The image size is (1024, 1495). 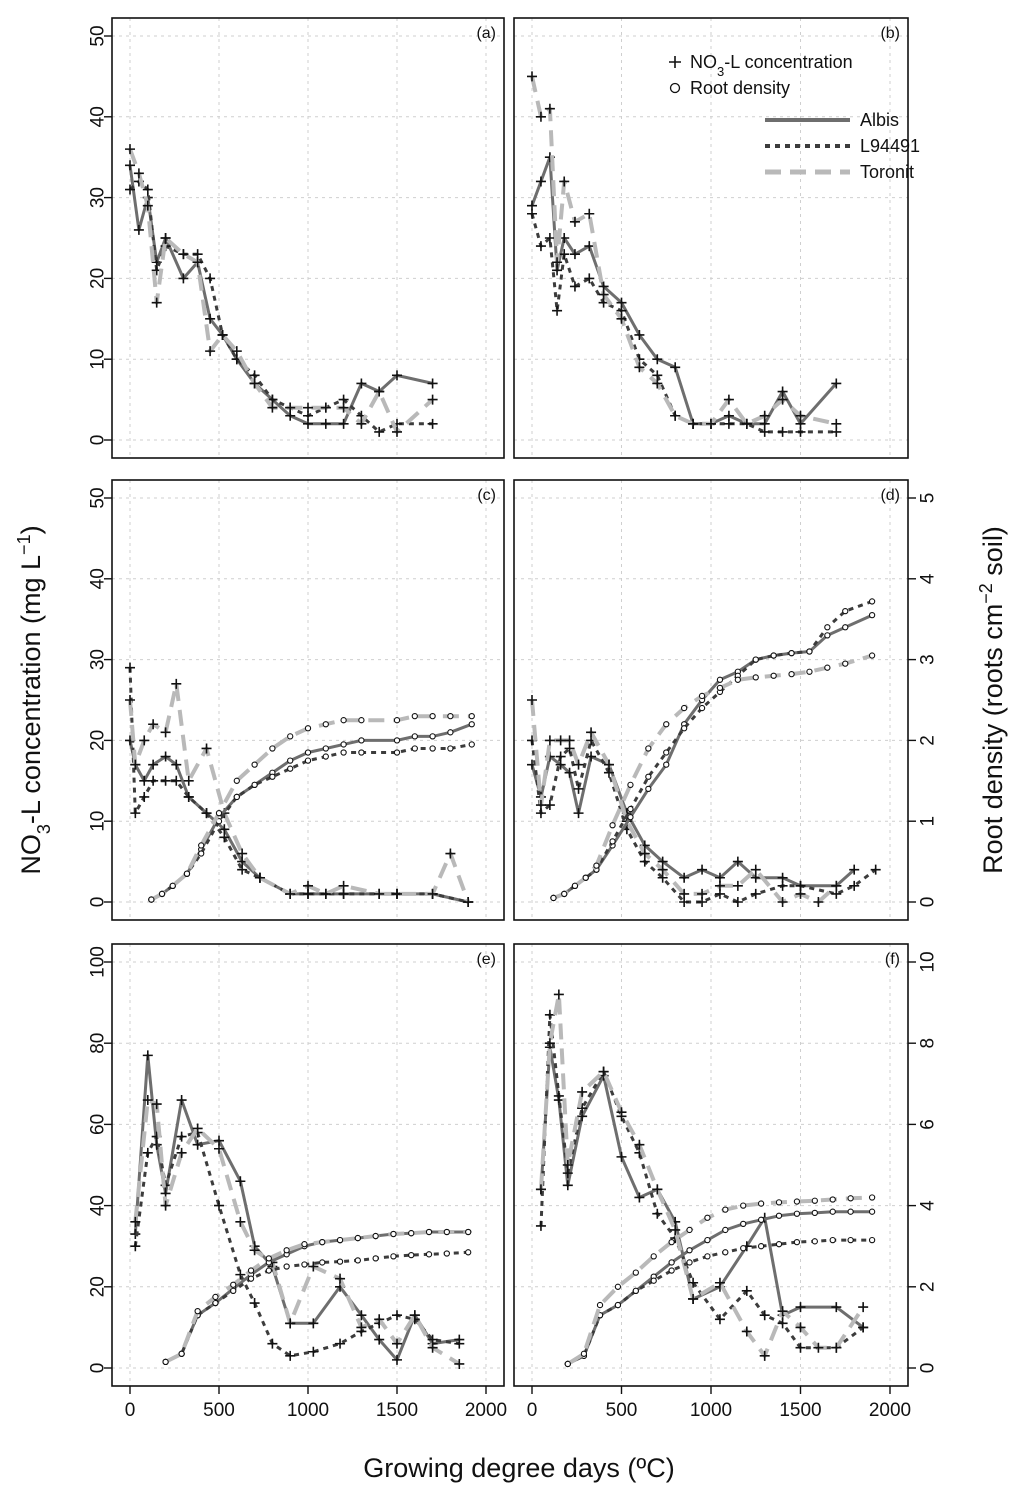 I want to click on y-right-tick-label: 0, so click(x=928, y=902).